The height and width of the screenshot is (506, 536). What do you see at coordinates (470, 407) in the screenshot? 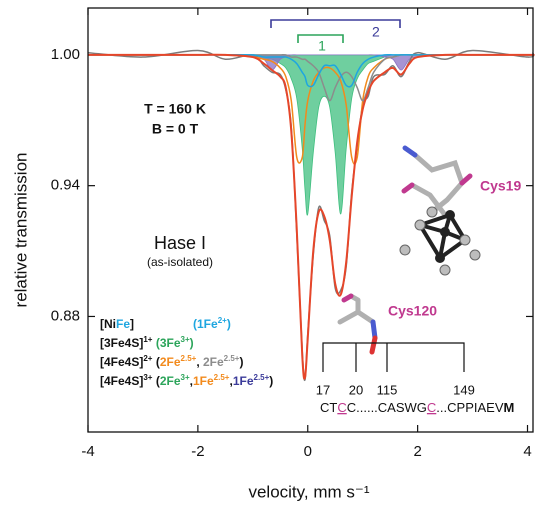
I see `sequence-part: ...CPPIAEV` at bounding box center [470, 407].